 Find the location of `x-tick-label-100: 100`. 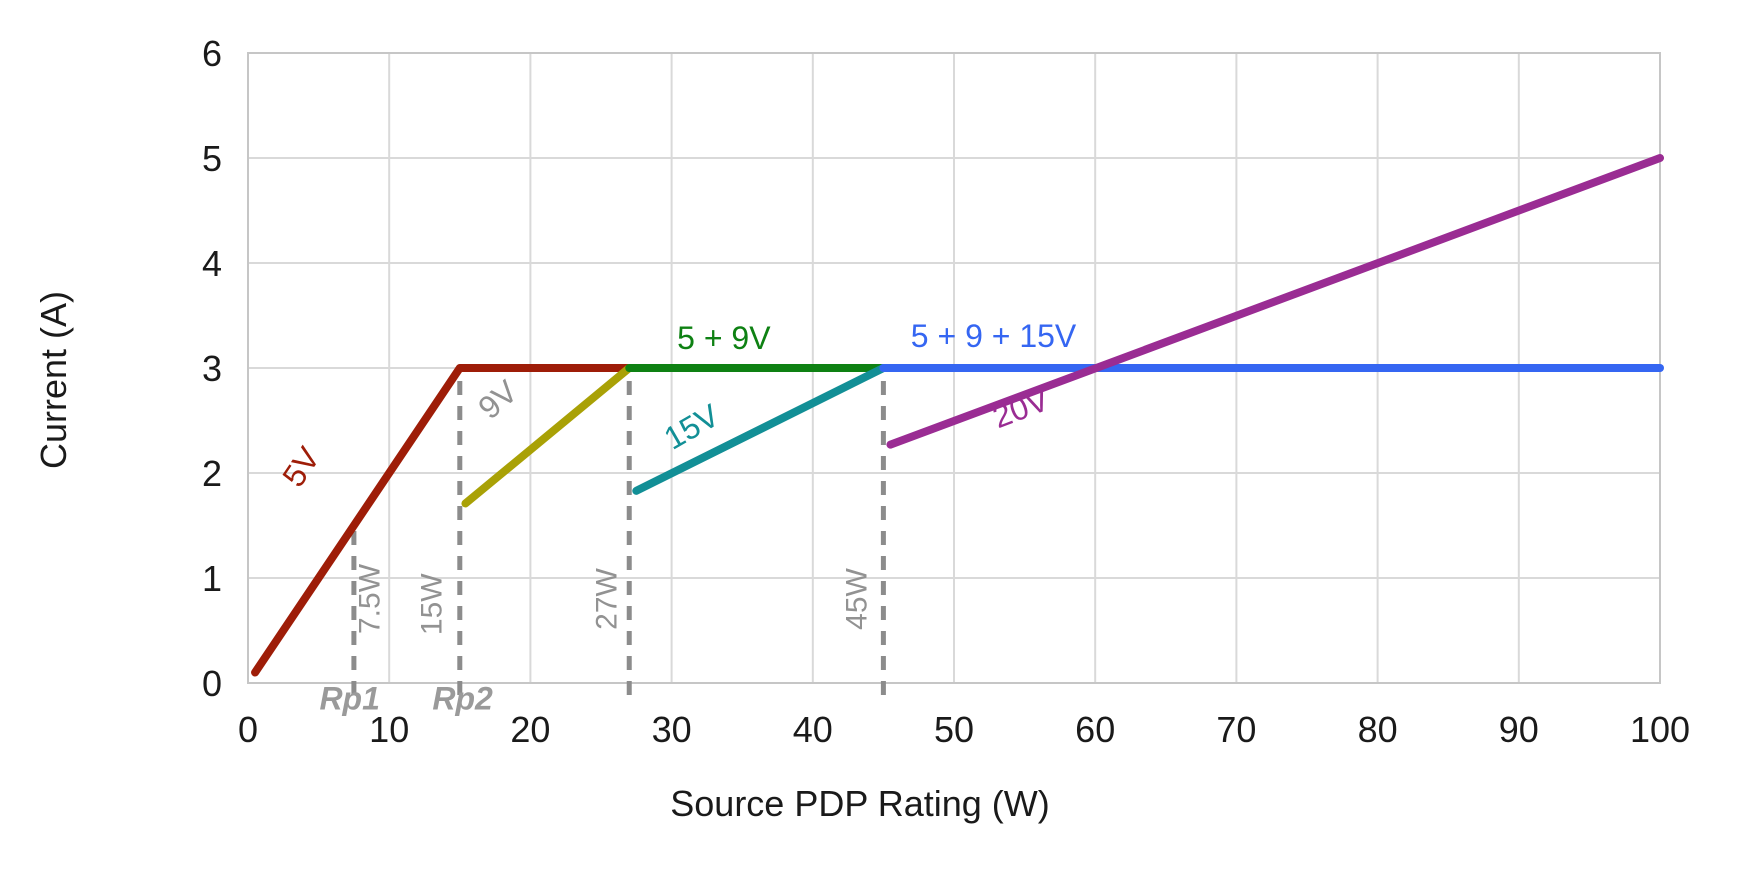

x-tick-label-100: 100 is located at coordinates (1660, 729).